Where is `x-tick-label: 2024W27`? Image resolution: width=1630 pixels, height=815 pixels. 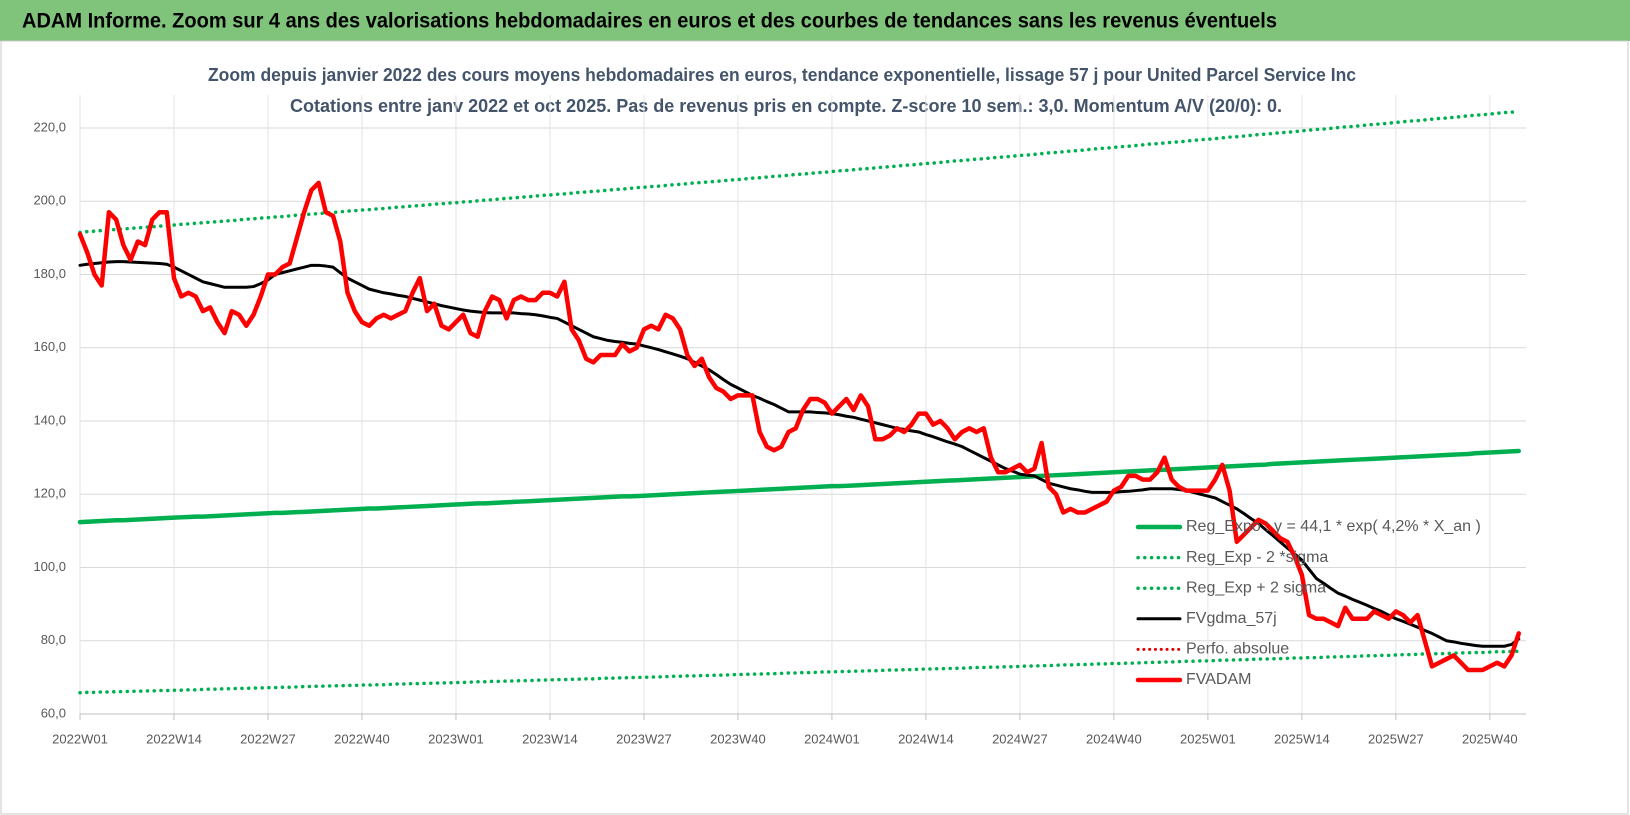 x-tick-label: 2024W27 is located at coordinates (1020, 738).